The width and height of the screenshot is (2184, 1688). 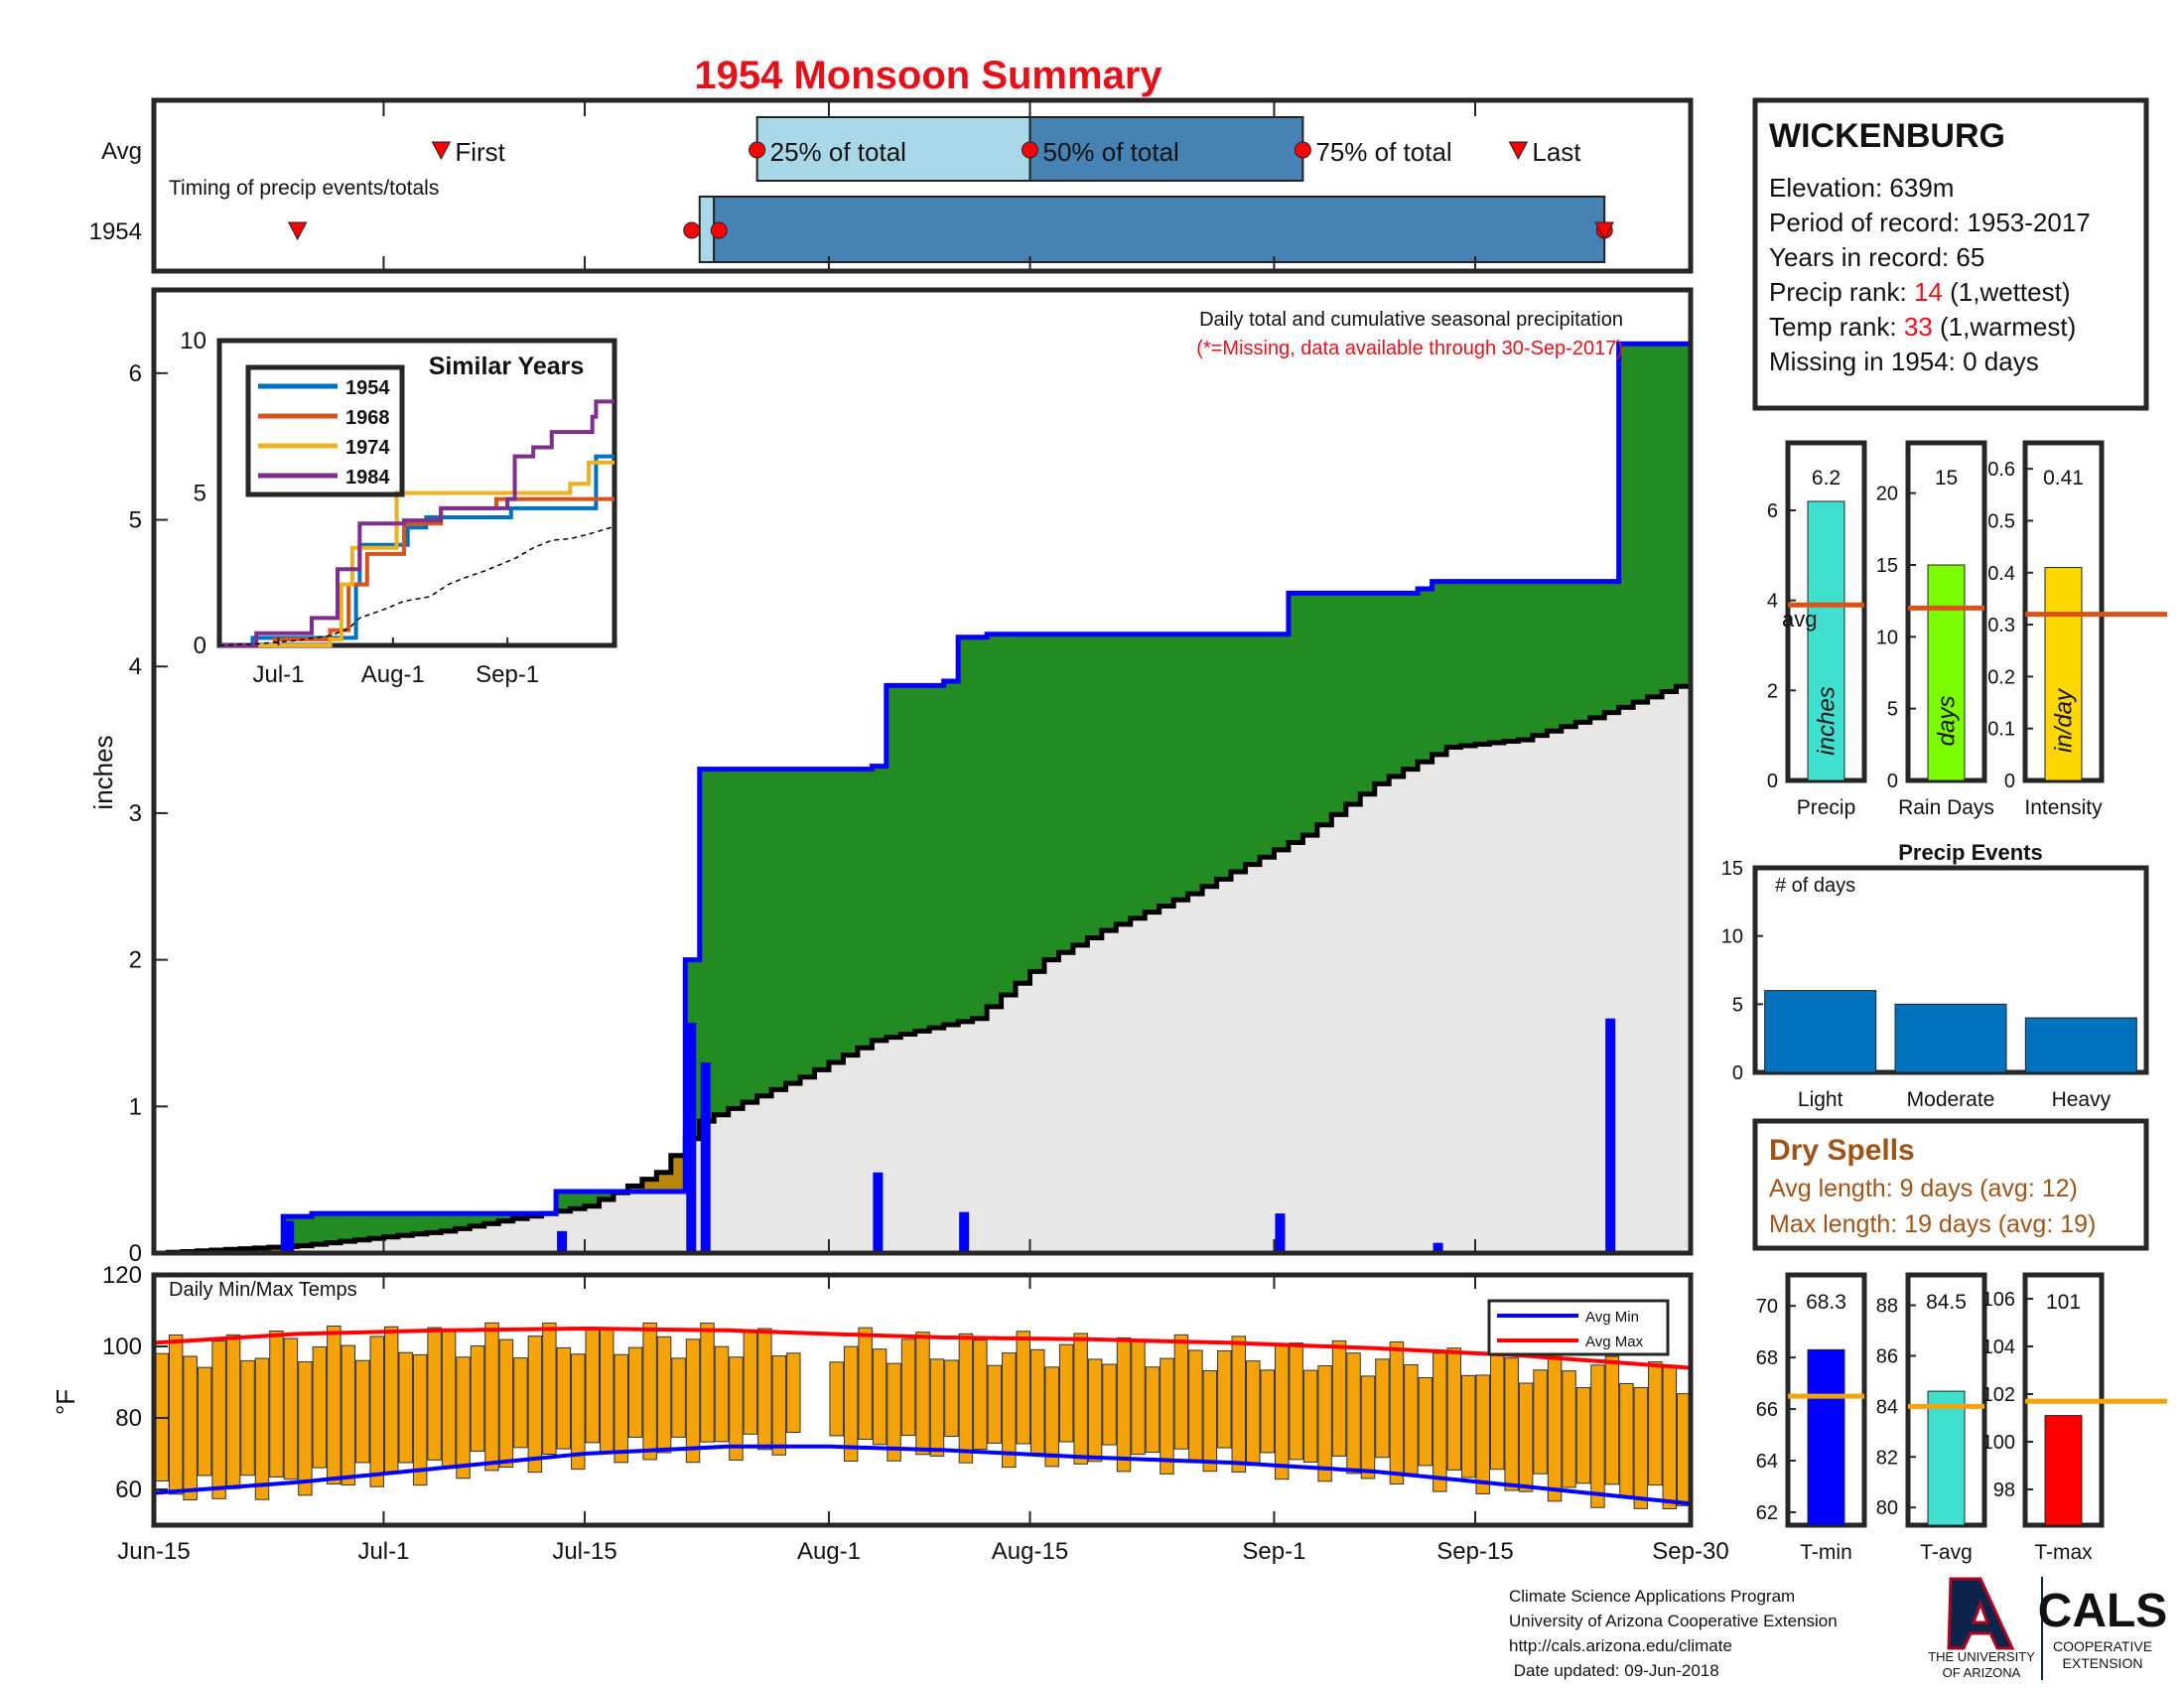 What do you see at coordinates (193, 341) in the screenshot?
I see `inset-y-tick: 10` at bounding box center [193, 341].